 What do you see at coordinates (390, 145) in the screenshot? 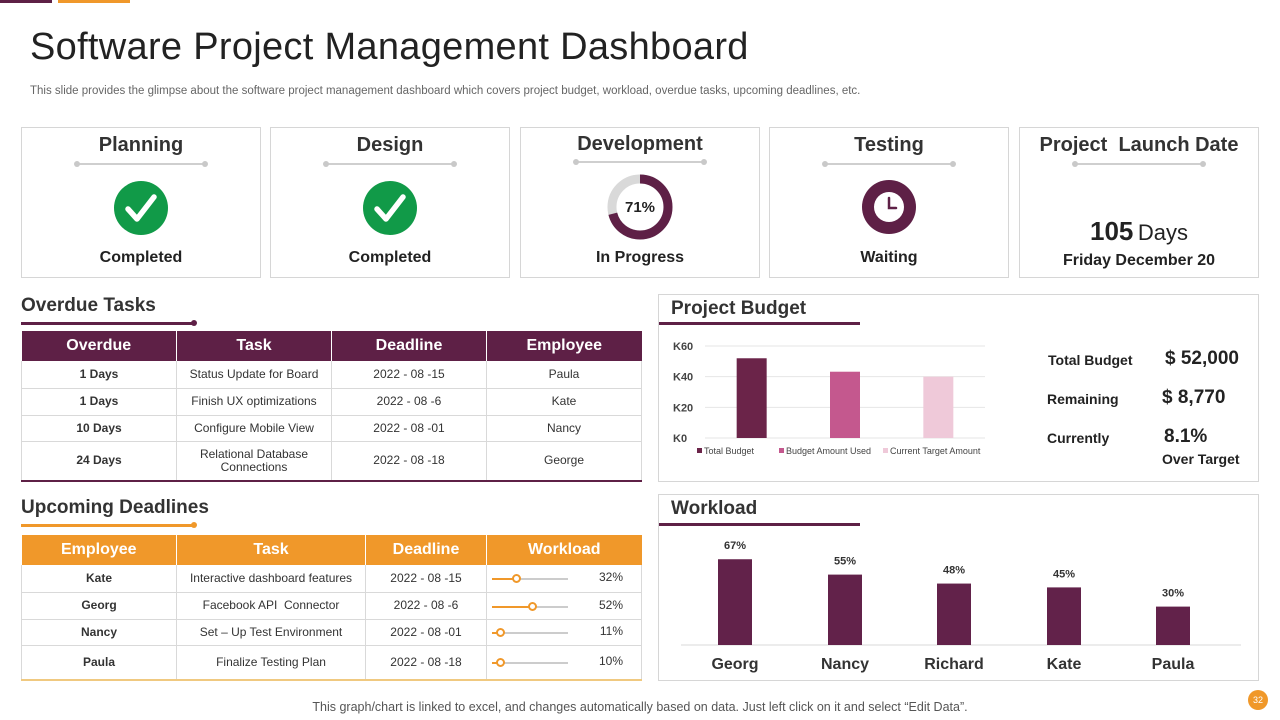
I see `phase-title: Design` at bounding box center [390, 145].